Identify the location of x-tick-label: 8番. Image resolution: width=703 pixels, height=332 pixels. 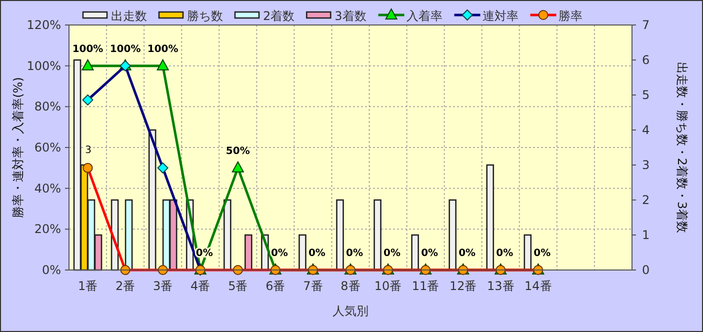
(350, 286).